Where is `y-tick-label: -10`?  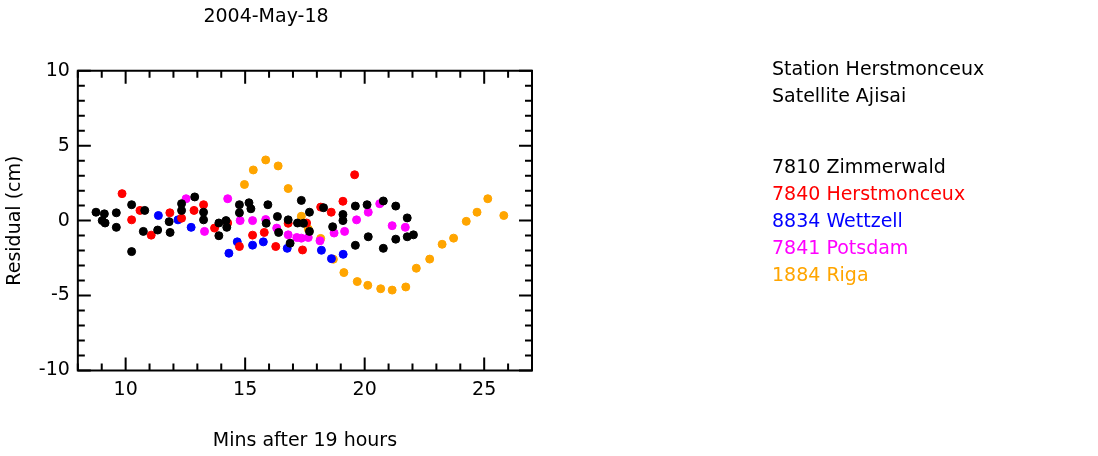 y-tick-label: -10 is located at coordinates (54, 368).